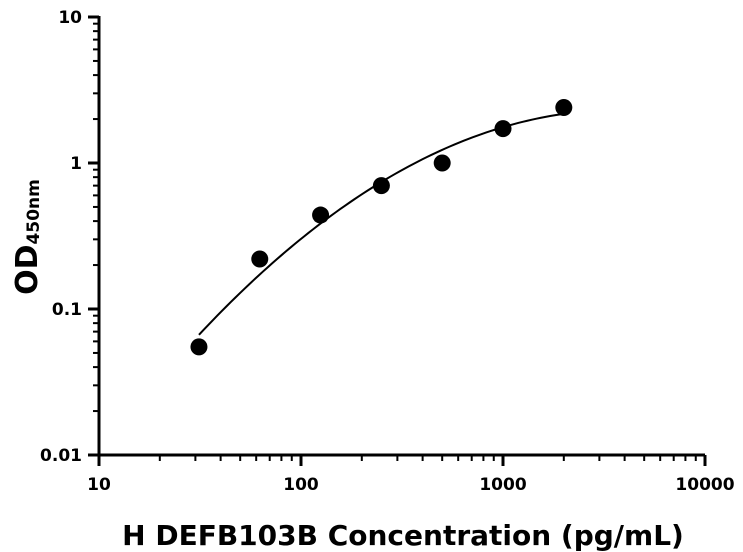 The height and width of the screenshot is (552, 743). Describe the element at coordinates (704, 485) in the screenshot. I see `x-tick-label: 10000` at that location.